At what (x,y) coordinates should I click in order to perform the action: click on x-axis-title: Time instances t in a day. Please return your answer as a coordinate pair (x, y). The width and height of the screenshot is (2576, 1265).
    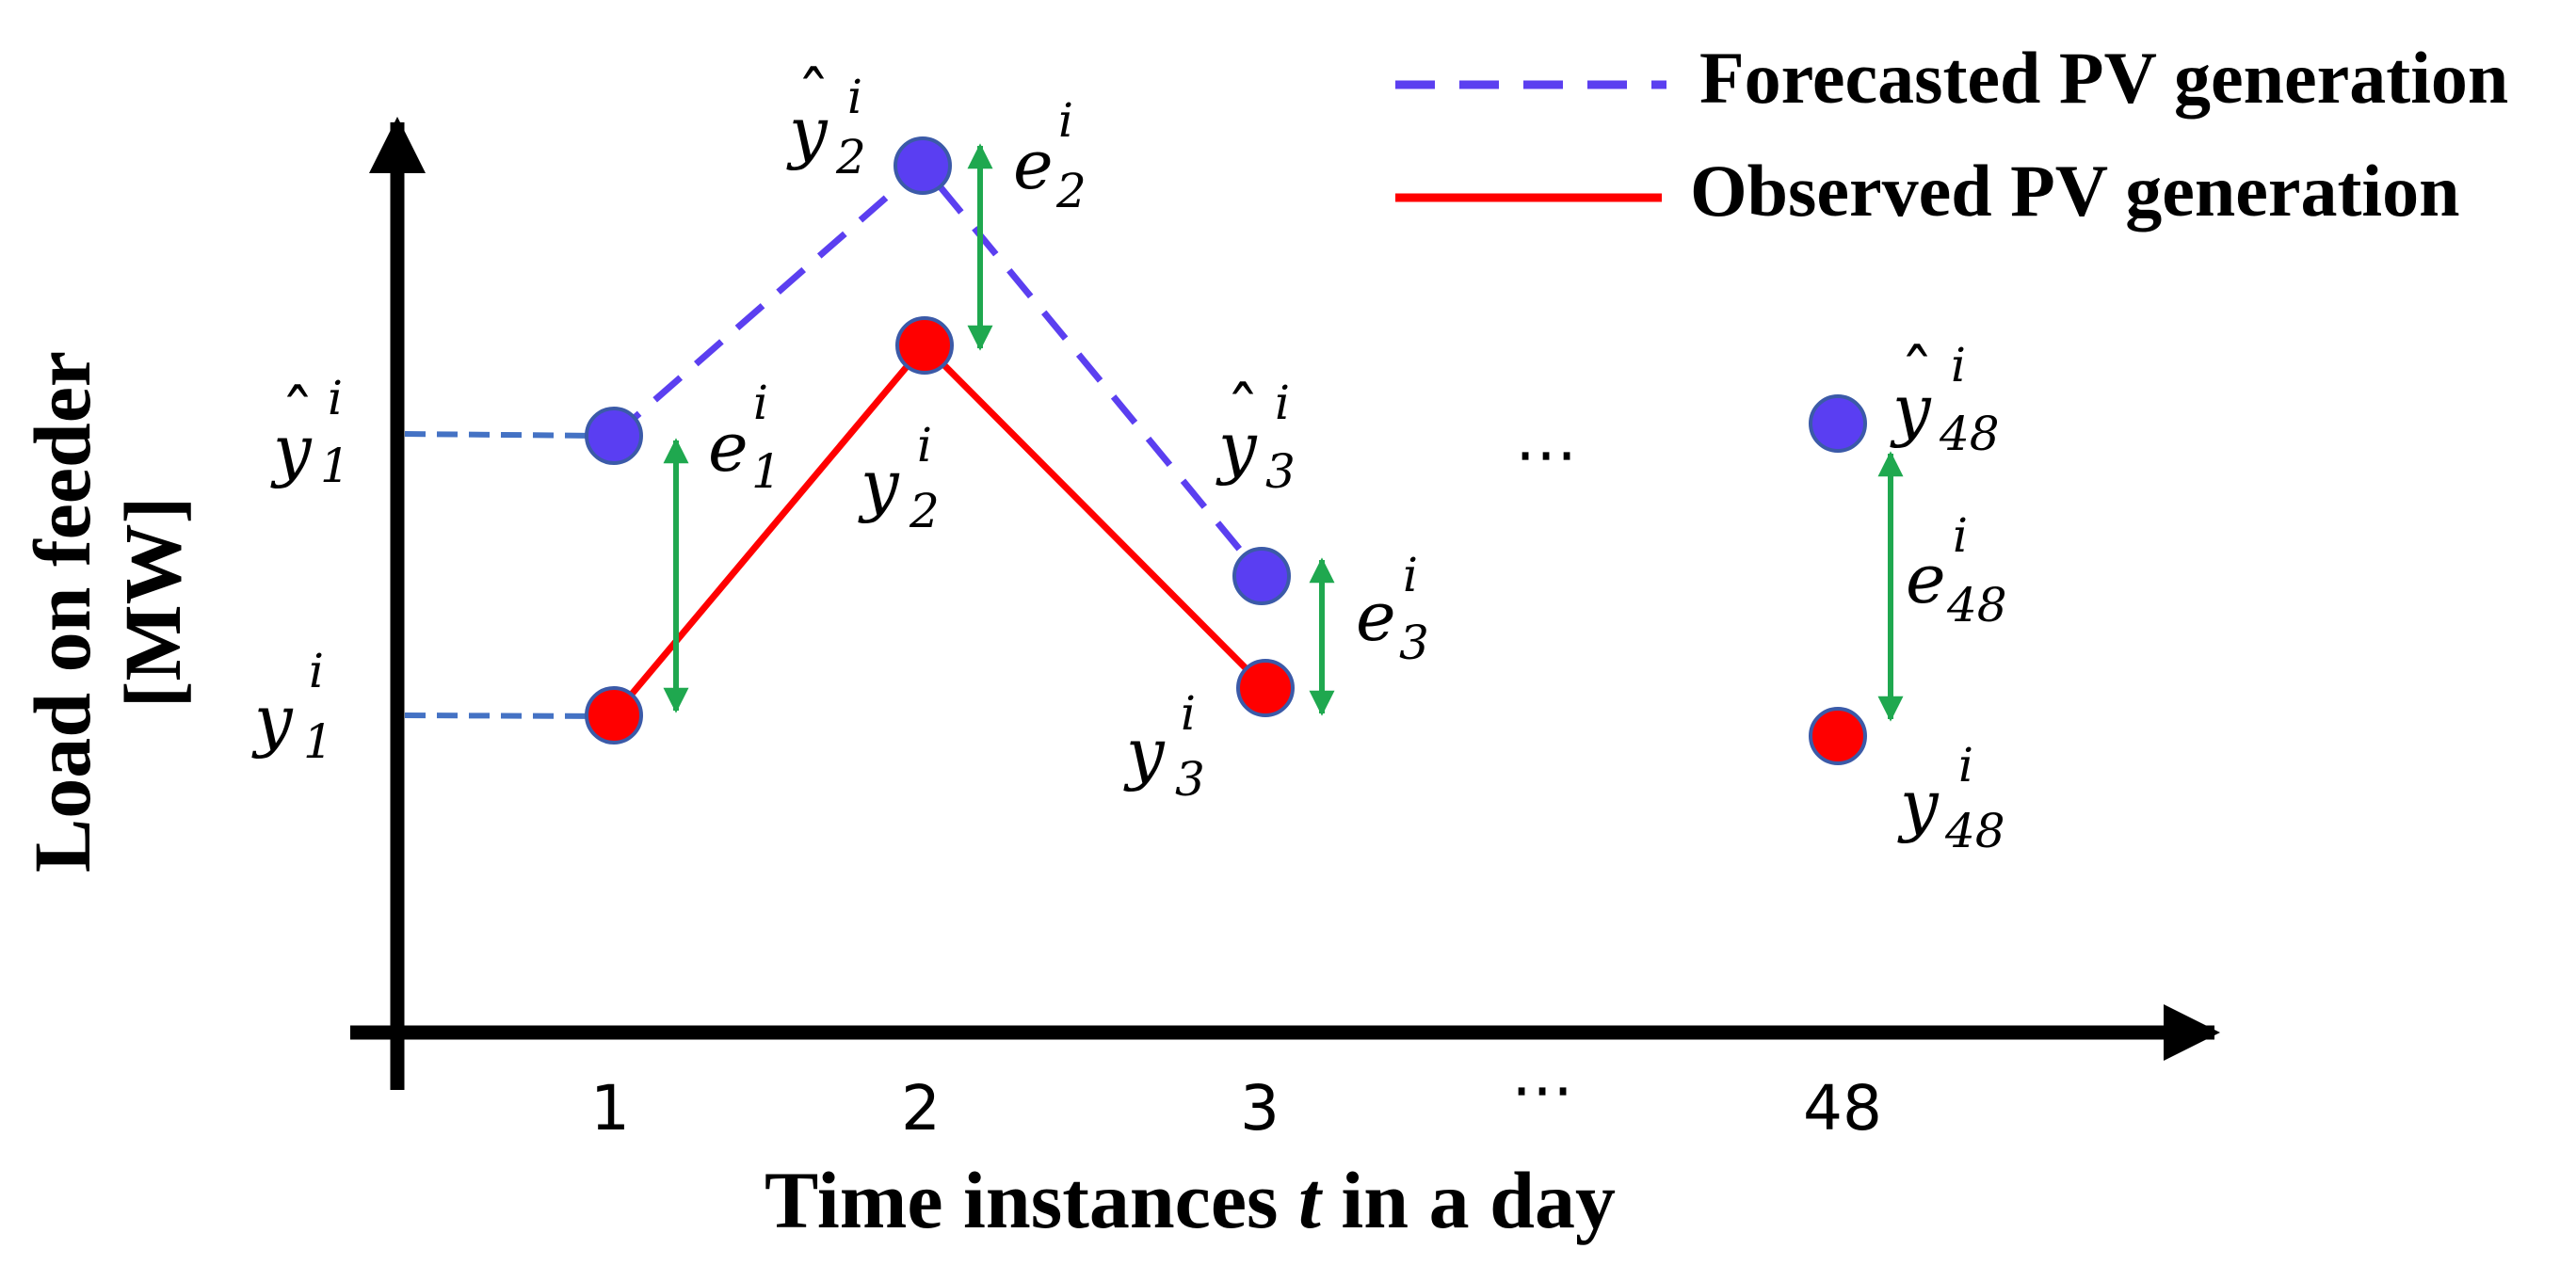
    Looking at the image, I should click on (1190, 1200).